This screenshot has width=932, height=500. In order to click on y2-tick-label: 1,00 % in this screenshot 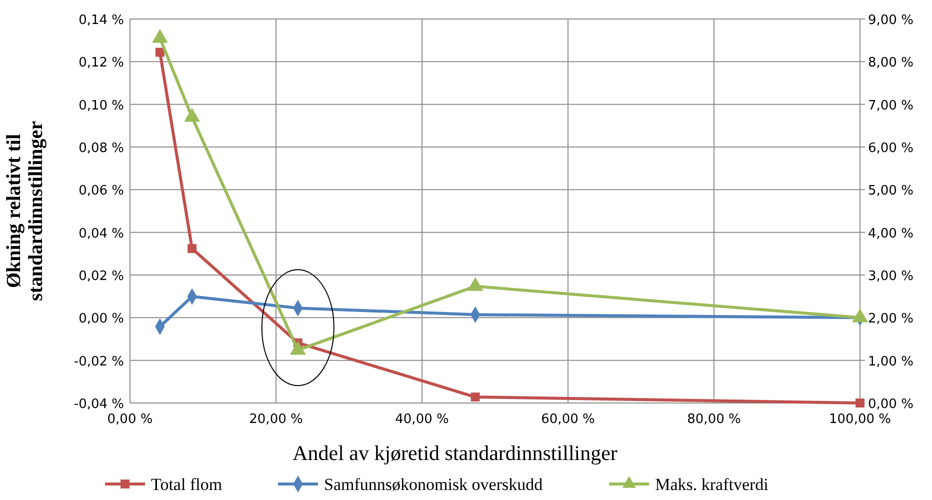, I will do `click(891, 362)`.